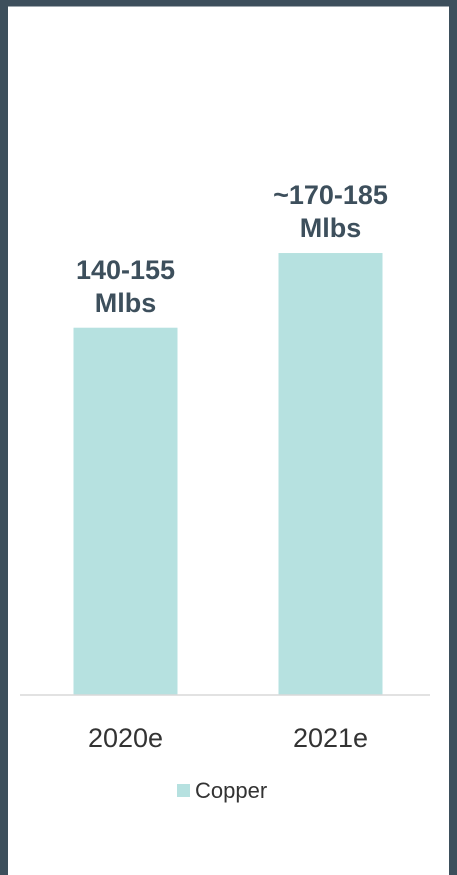  I want to click on legend-swatch, so click(183, 790).